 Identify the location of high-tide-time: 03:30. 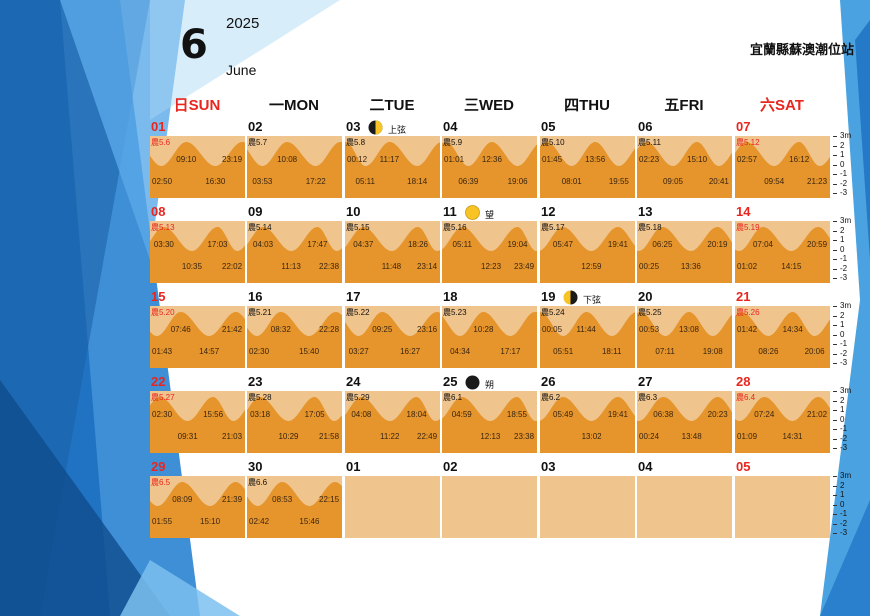
(163, 244).